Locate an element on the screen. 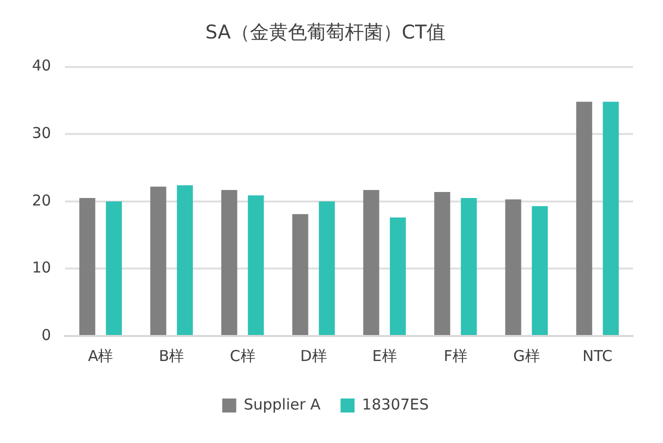 The height and width of the screenshot is (443, 663). legend-label: Supplier A is located at coordinates (283, 404).